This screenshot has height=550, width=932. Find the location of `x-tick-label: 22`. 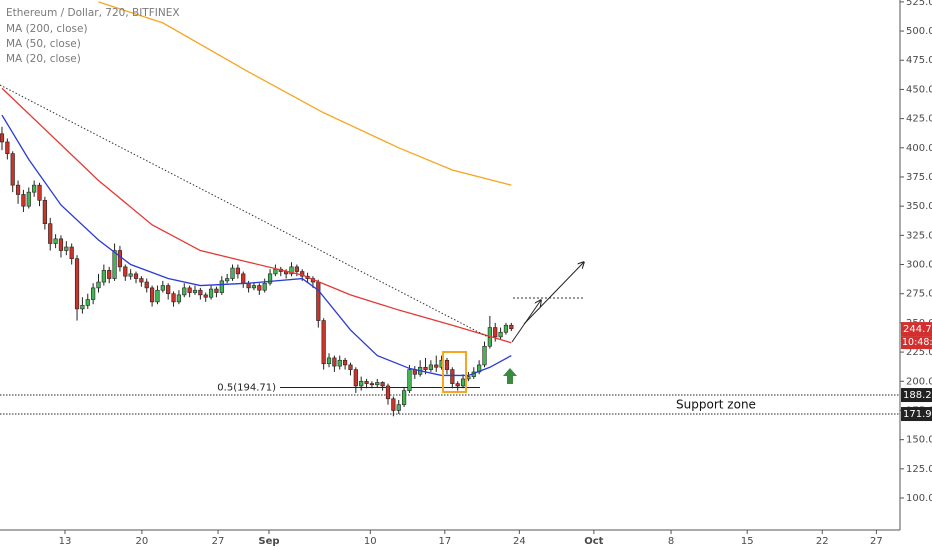

x-tick-label: 22 is located at coordinates (822, 541).